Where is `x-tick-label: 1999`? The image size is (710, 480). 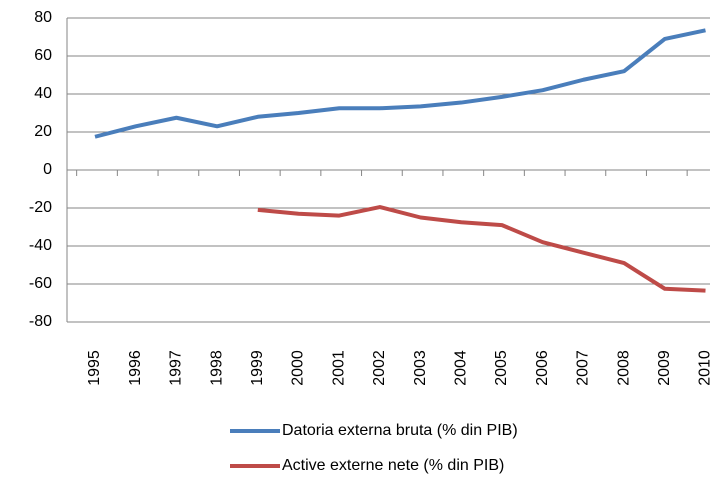 x-tick-label: 1999 is located at coordinates (257, 368).